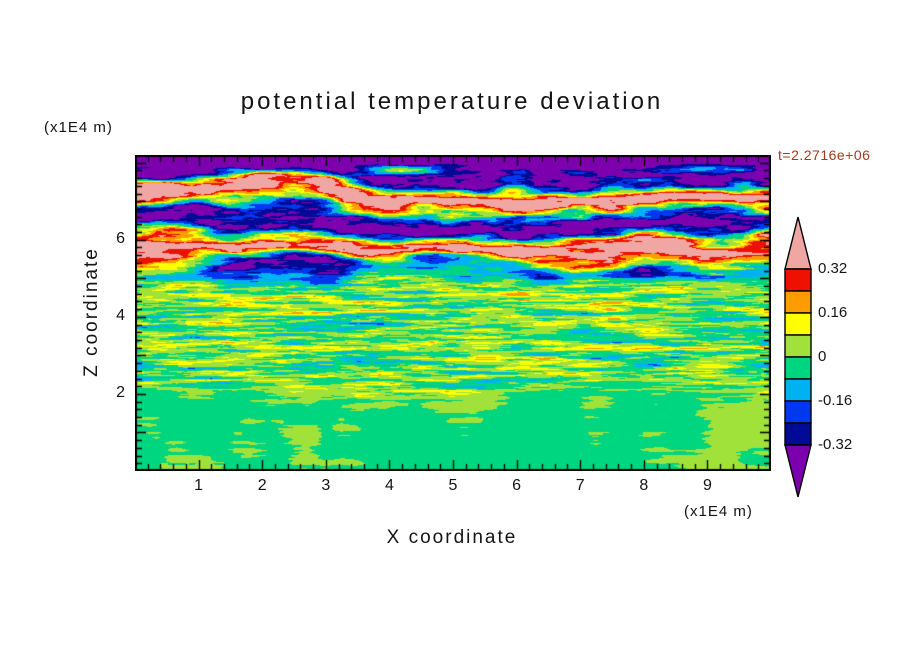  I want to click on x-axis-unit-label: (x1E4 m), so click(718, 511).